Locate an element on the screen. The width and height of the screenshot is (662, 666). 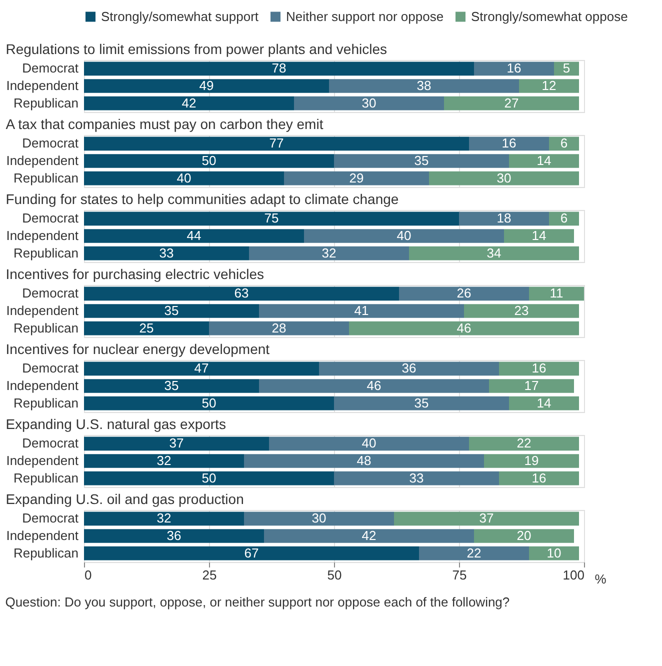
data-label: 27 is located at coordinates (511, 102).